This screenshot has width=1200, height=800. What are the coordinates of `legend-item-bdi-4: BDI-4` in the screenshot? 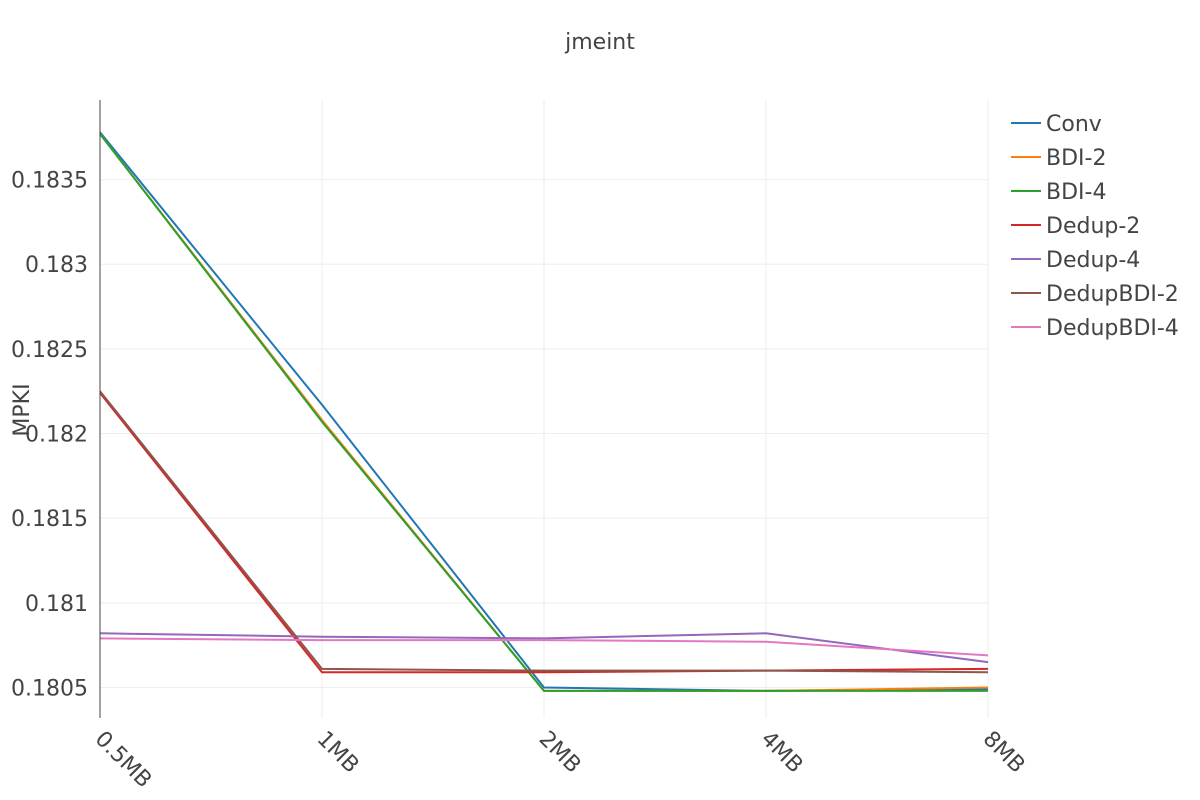 It's located at (1058, 192).